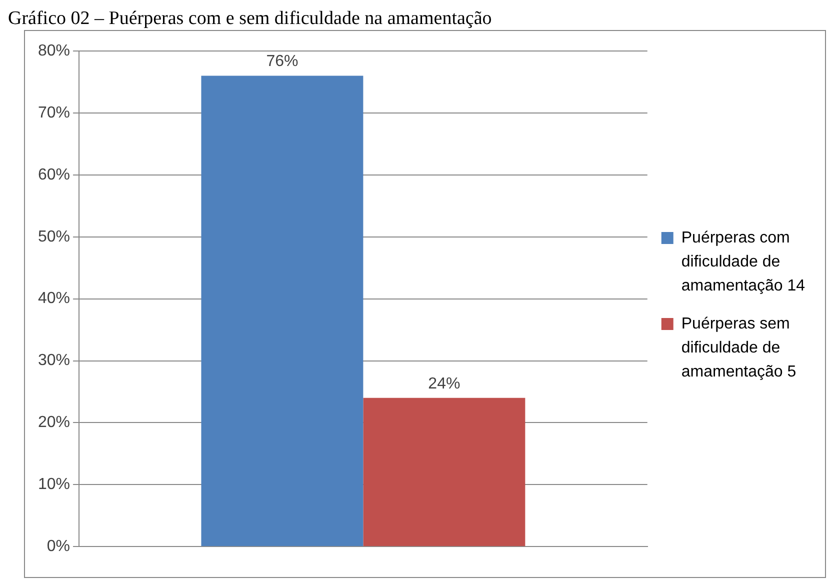 The image size is (840, 588). Describe the element at coordinates (250, 19) in the screenshot. I see `chart-title: Gráfico 02 – Puérperas com e sem dificuldade na amamentação` at that location.